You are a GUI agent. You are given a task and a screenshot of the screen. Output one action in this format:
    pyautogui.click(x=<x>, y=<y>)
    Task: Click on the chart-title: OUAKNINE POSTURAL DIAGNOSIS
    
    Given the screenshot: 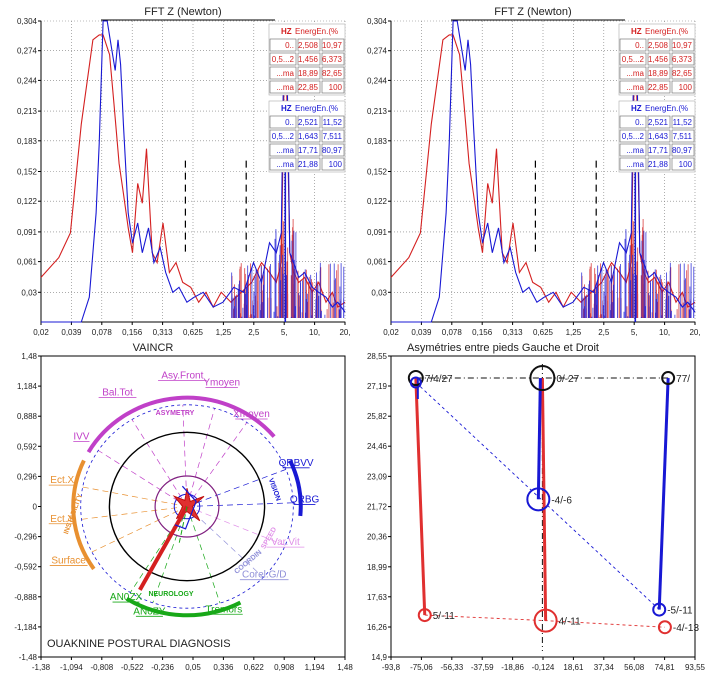 What is the action you would take?
    pyautogui.click(x=139, y=644)
    